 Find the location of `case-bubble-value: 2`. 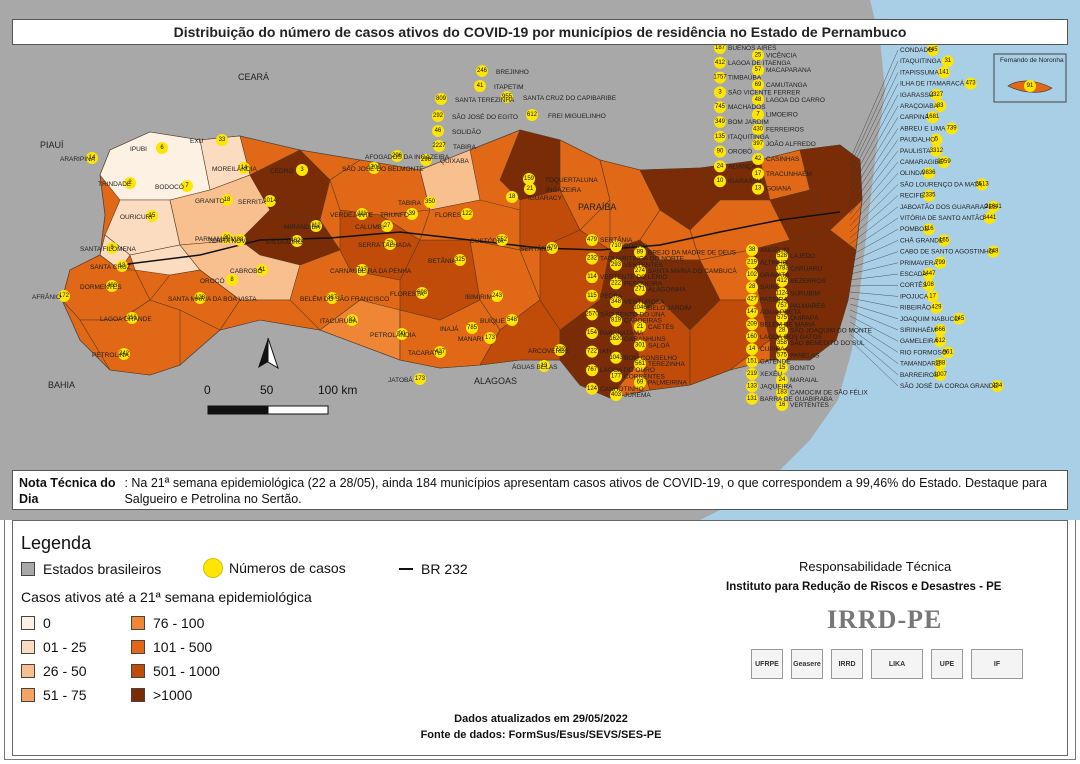

case-bubble-value: 2 is located at coordinates (130, 183).